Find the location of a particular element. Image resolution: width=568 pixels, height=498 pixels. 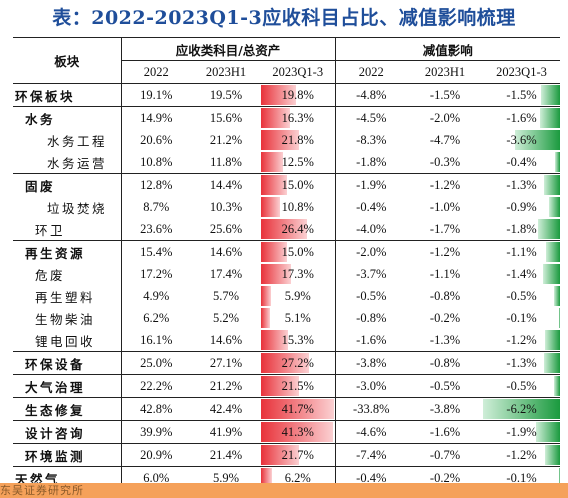

value-cell: 20.6% is located at coordinates (155, 140).